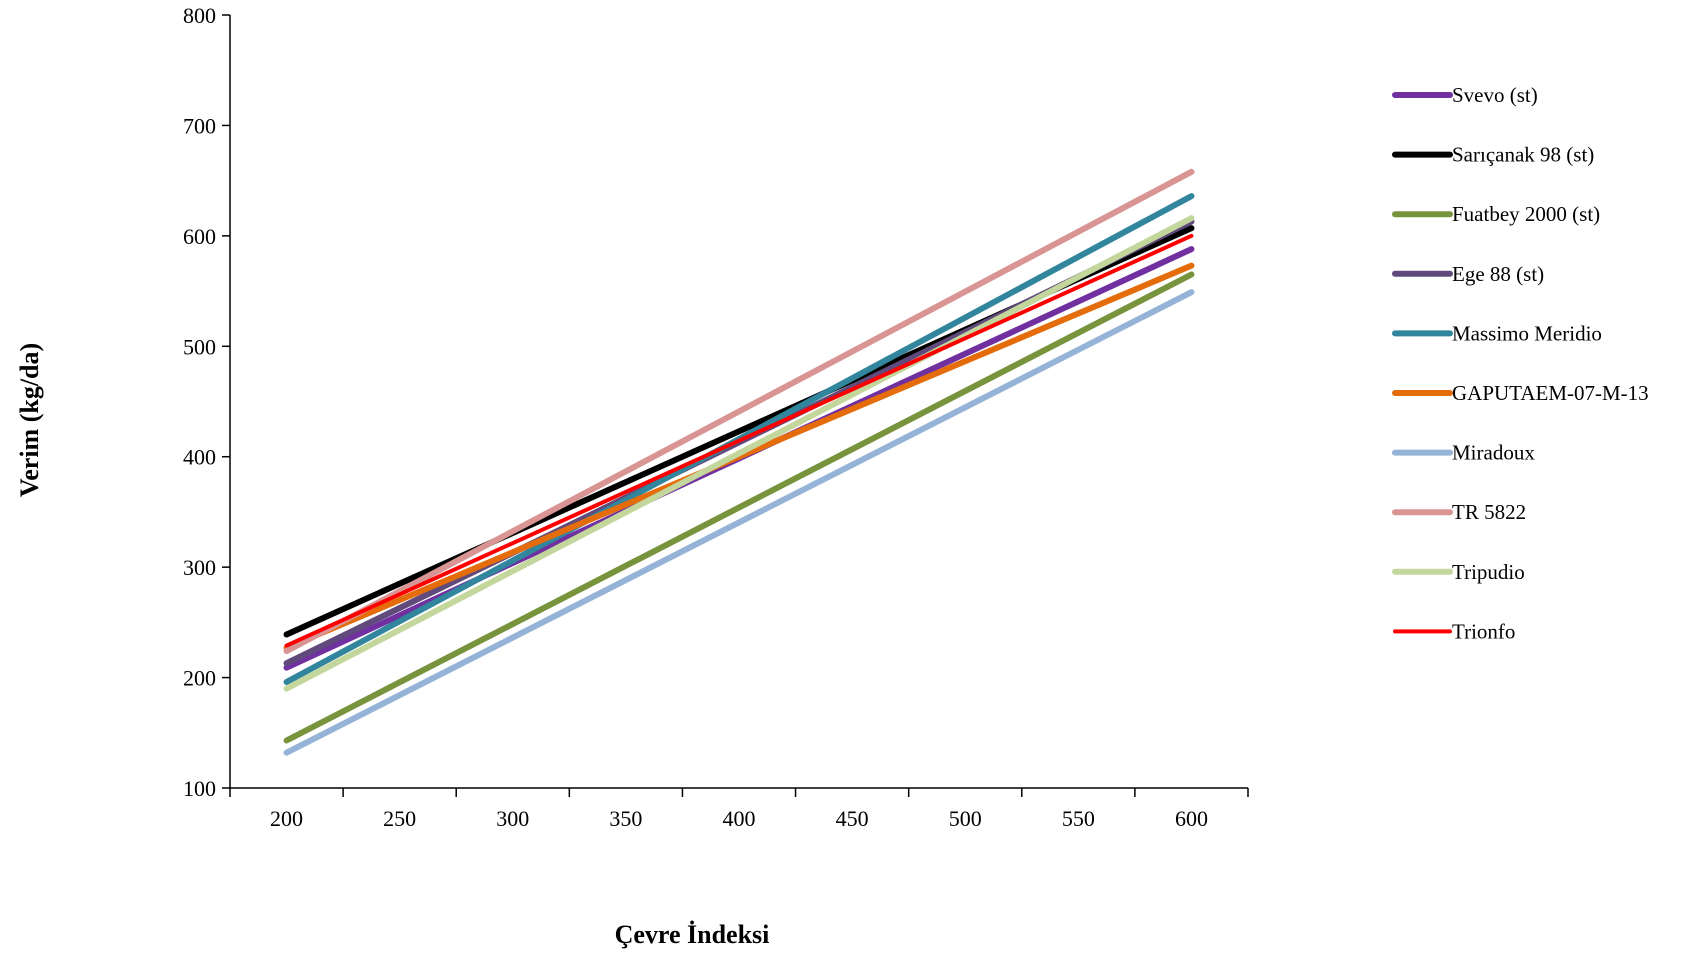 This screenshot has height=958, width=1695. What do you see at coordinates (1498, 274) in the screenshot?
I see `legend-label: Ege 88 (st)` at bounding box center [1498, 274].